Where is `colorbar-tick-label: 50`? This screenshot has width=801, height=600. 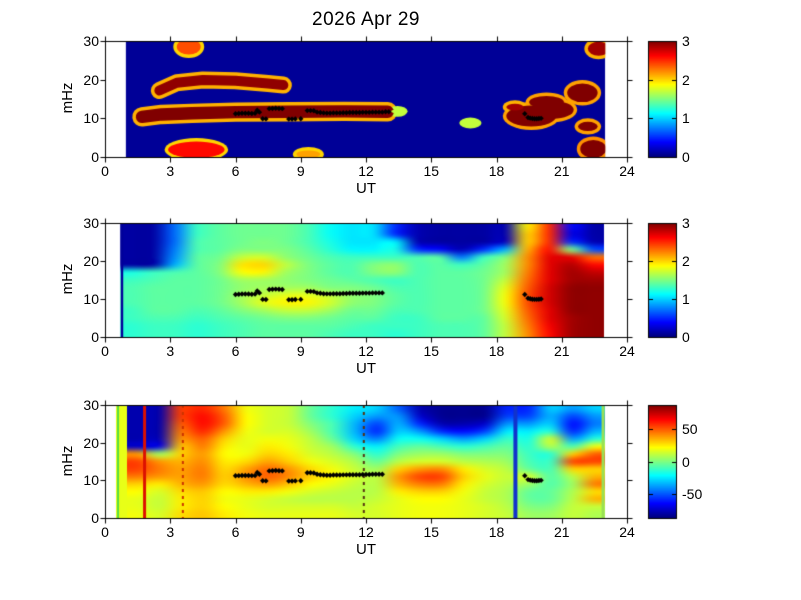 colorbar-tick-label: 50 is located at coordinates (690, 429).